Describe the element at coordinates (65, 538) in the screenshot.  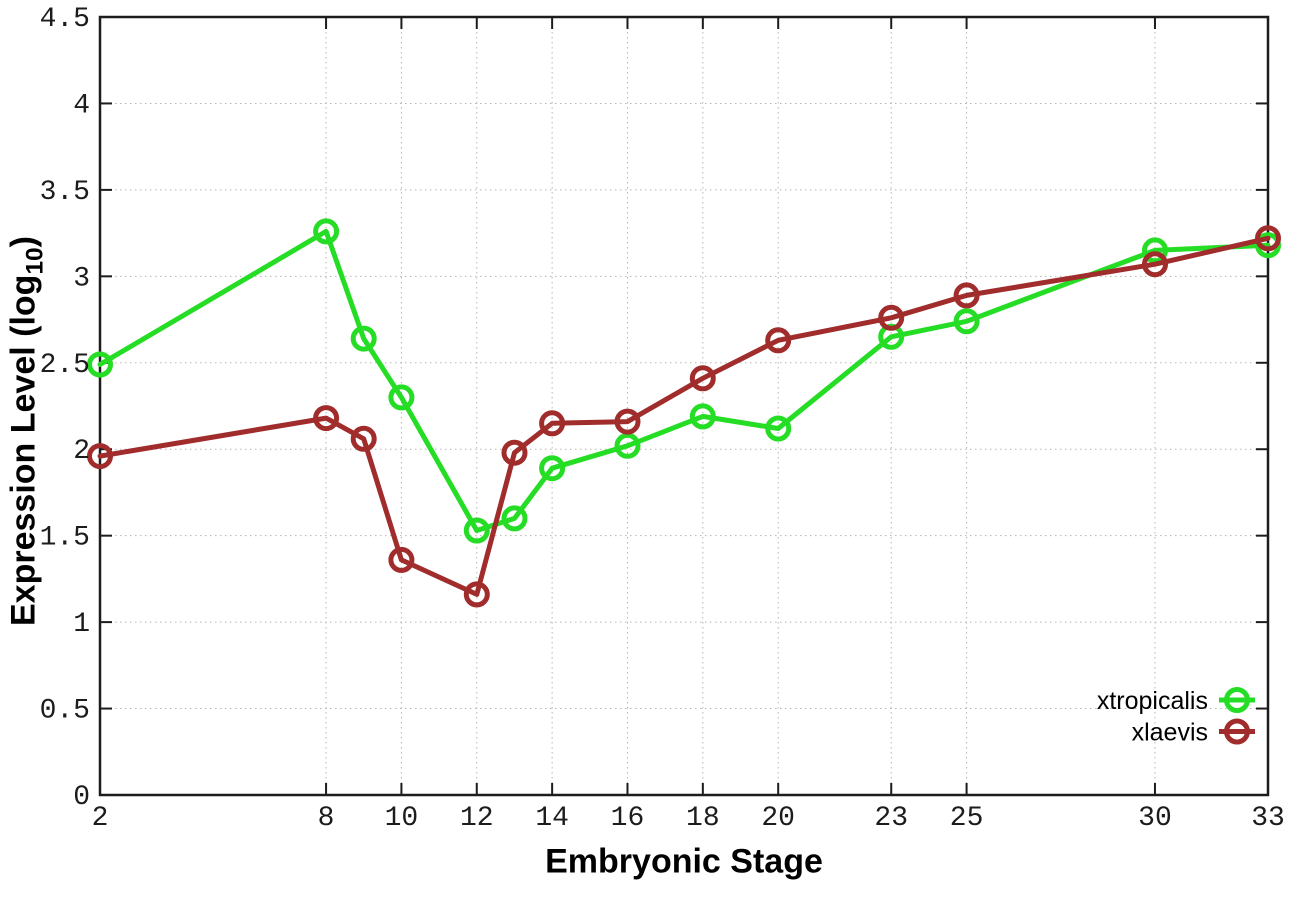
I see `y-tick-label-1.5: 1.5` at that location.